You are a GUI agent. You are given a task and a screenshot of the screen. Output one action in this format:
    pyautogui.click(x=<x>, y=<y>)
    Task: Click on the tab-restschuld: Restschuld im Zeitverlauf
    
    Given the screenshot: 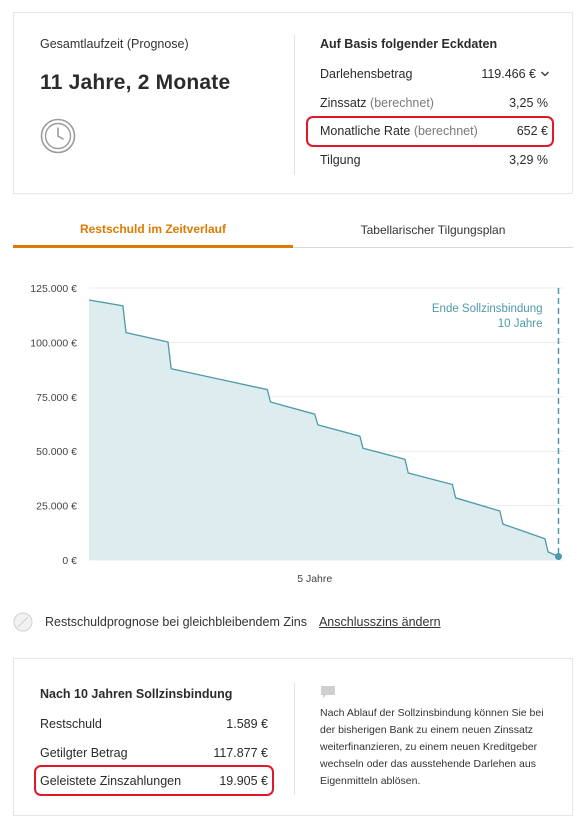 What is the action you would take?
    pyautogui.click(x=153, y=230)
    